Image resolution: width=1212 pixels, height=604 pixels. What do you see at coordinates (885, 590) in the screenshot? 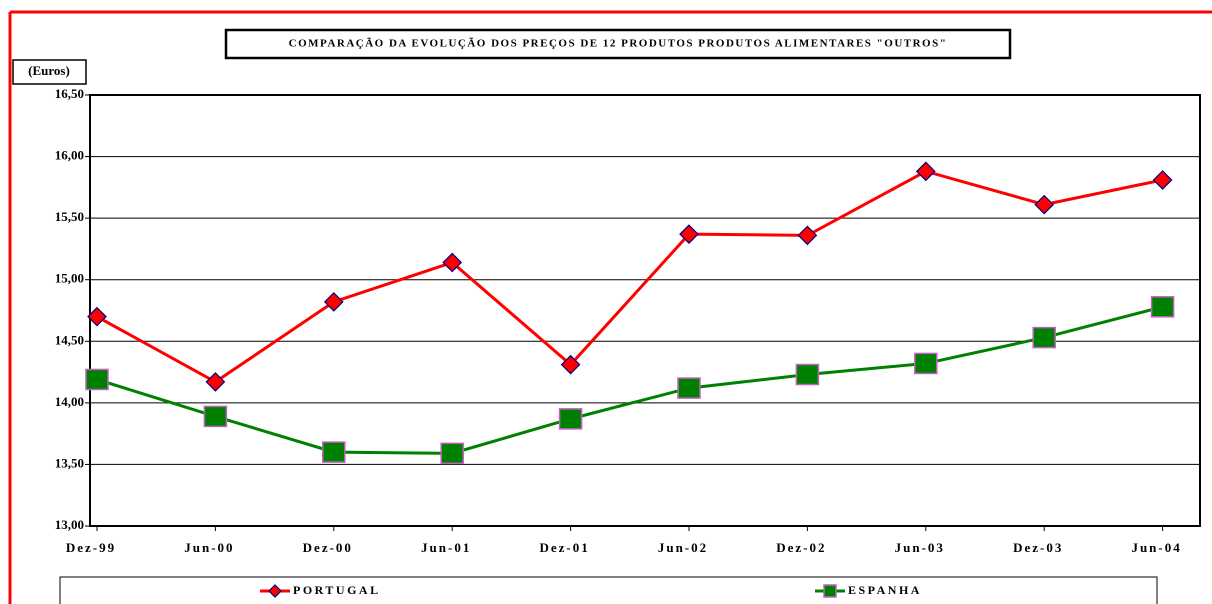
I see `legend-label: ESPANHA` at bounding box center [885, 590].